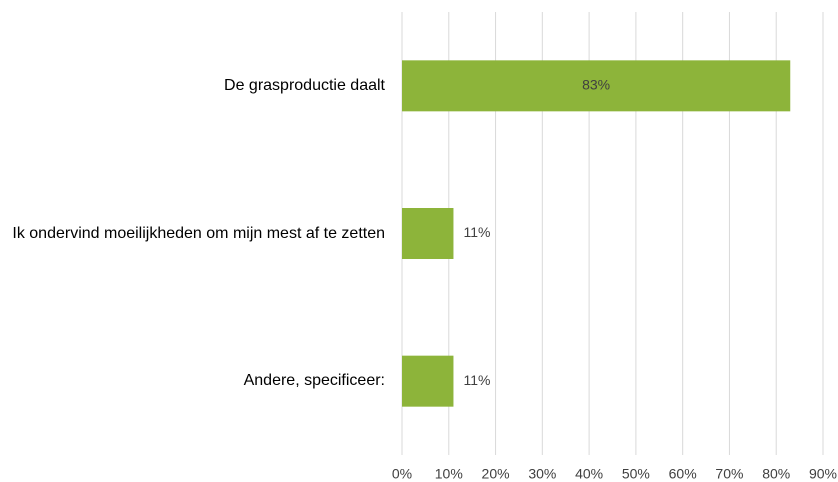  What do you see at coordinates (683, 474) in the screenshot?
I see `x-tick-label: 60%` at bounding box center [683, 474].